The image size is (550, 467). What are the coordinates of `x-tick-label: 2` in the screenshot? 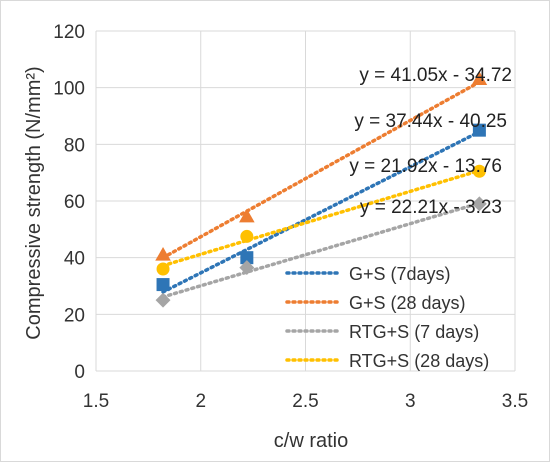 It's located at (200, 401).